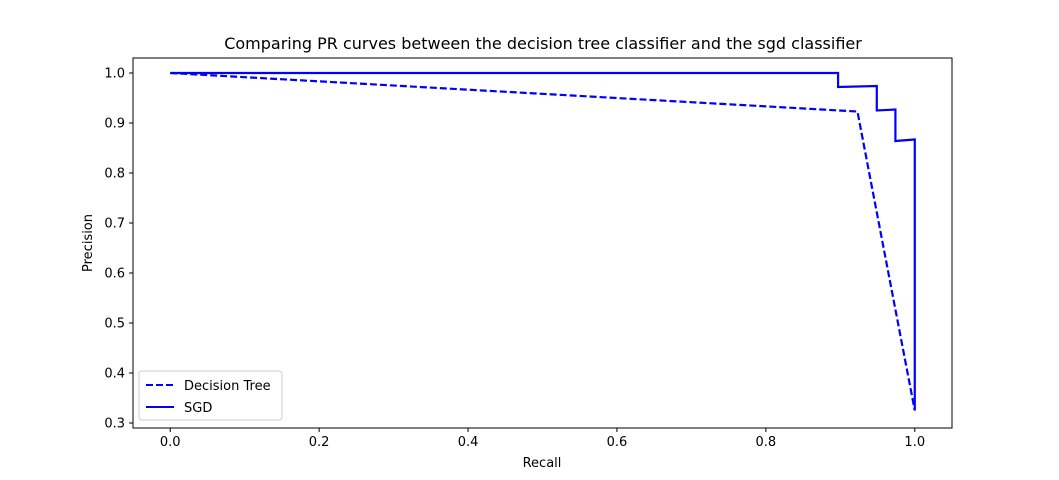 The height and width of the screenshot is (480, 1059). I want to click on x-tick-label: 0.4, so click(468, 442).